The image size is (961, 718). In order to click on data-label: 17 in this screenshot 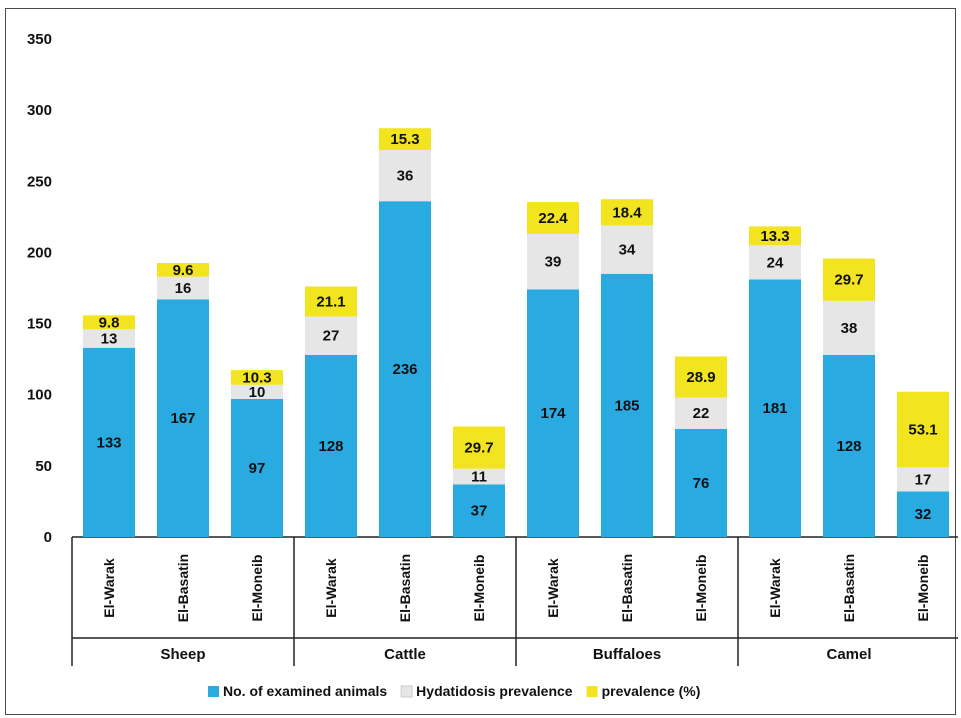, I will do `click(923, 479)`.